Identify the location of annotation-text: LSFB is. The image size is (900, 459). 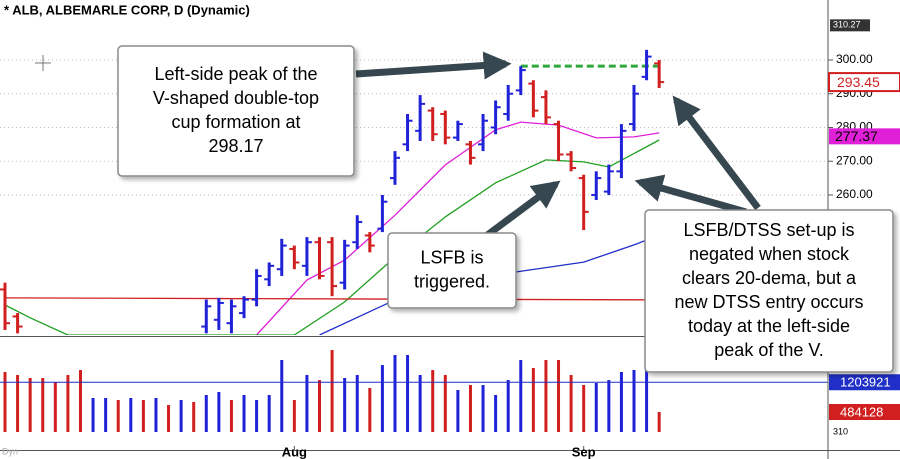
(451, 257).